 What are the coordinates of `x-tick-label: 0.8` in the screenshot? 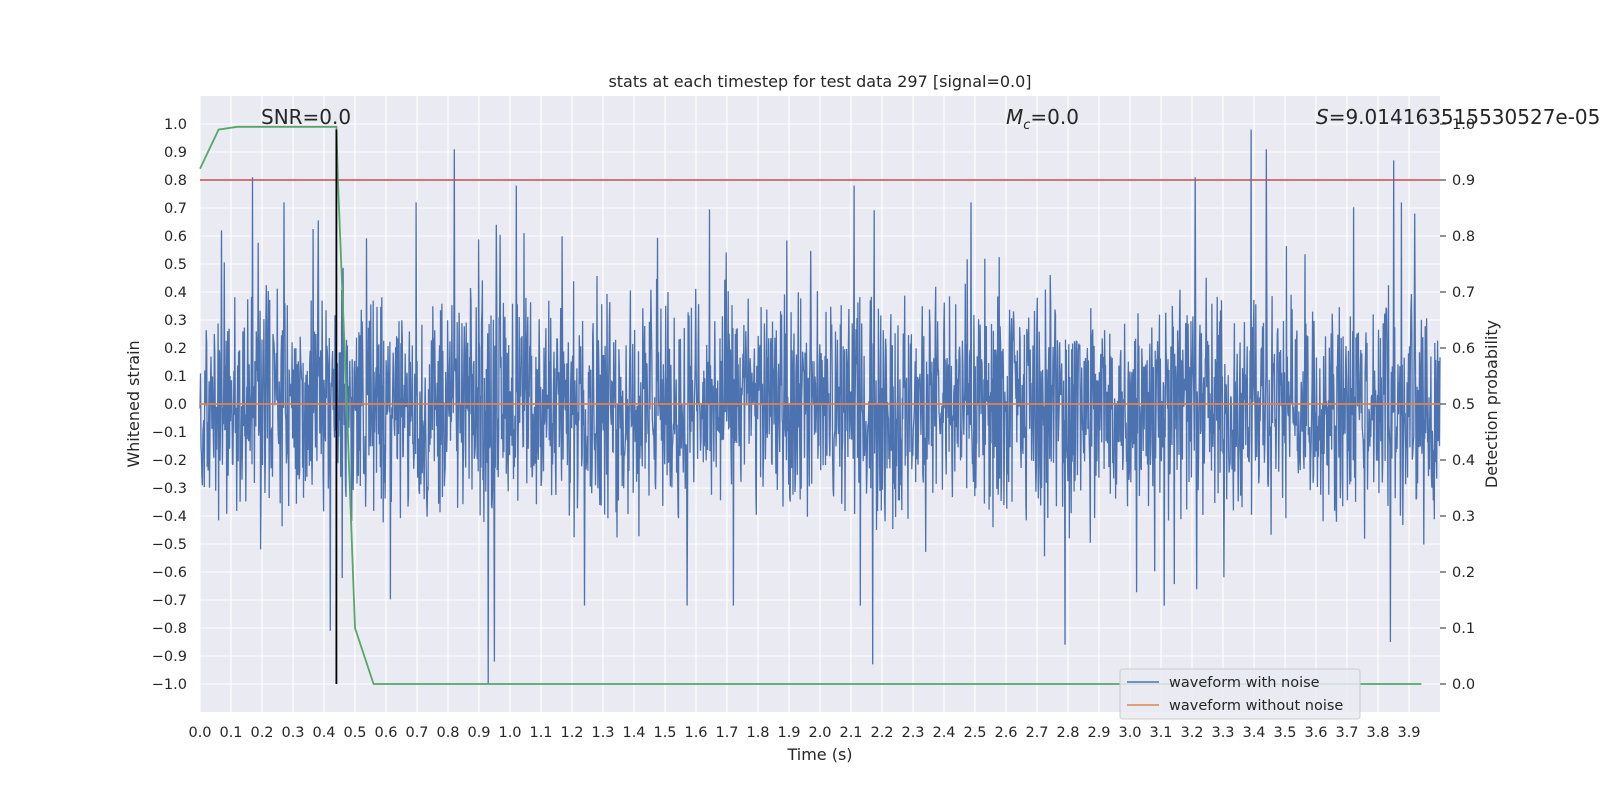 It's located at (447, 733).